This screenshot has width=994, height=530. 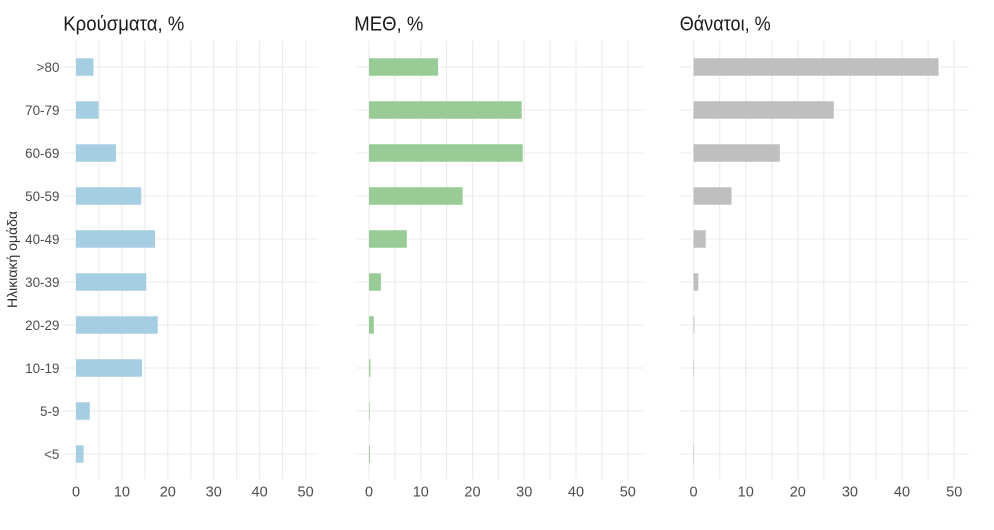 What do you see at coordinates (42, 153) in the screenshot?
I see `svg-text: 60-69` at bounding box center [42, 153].